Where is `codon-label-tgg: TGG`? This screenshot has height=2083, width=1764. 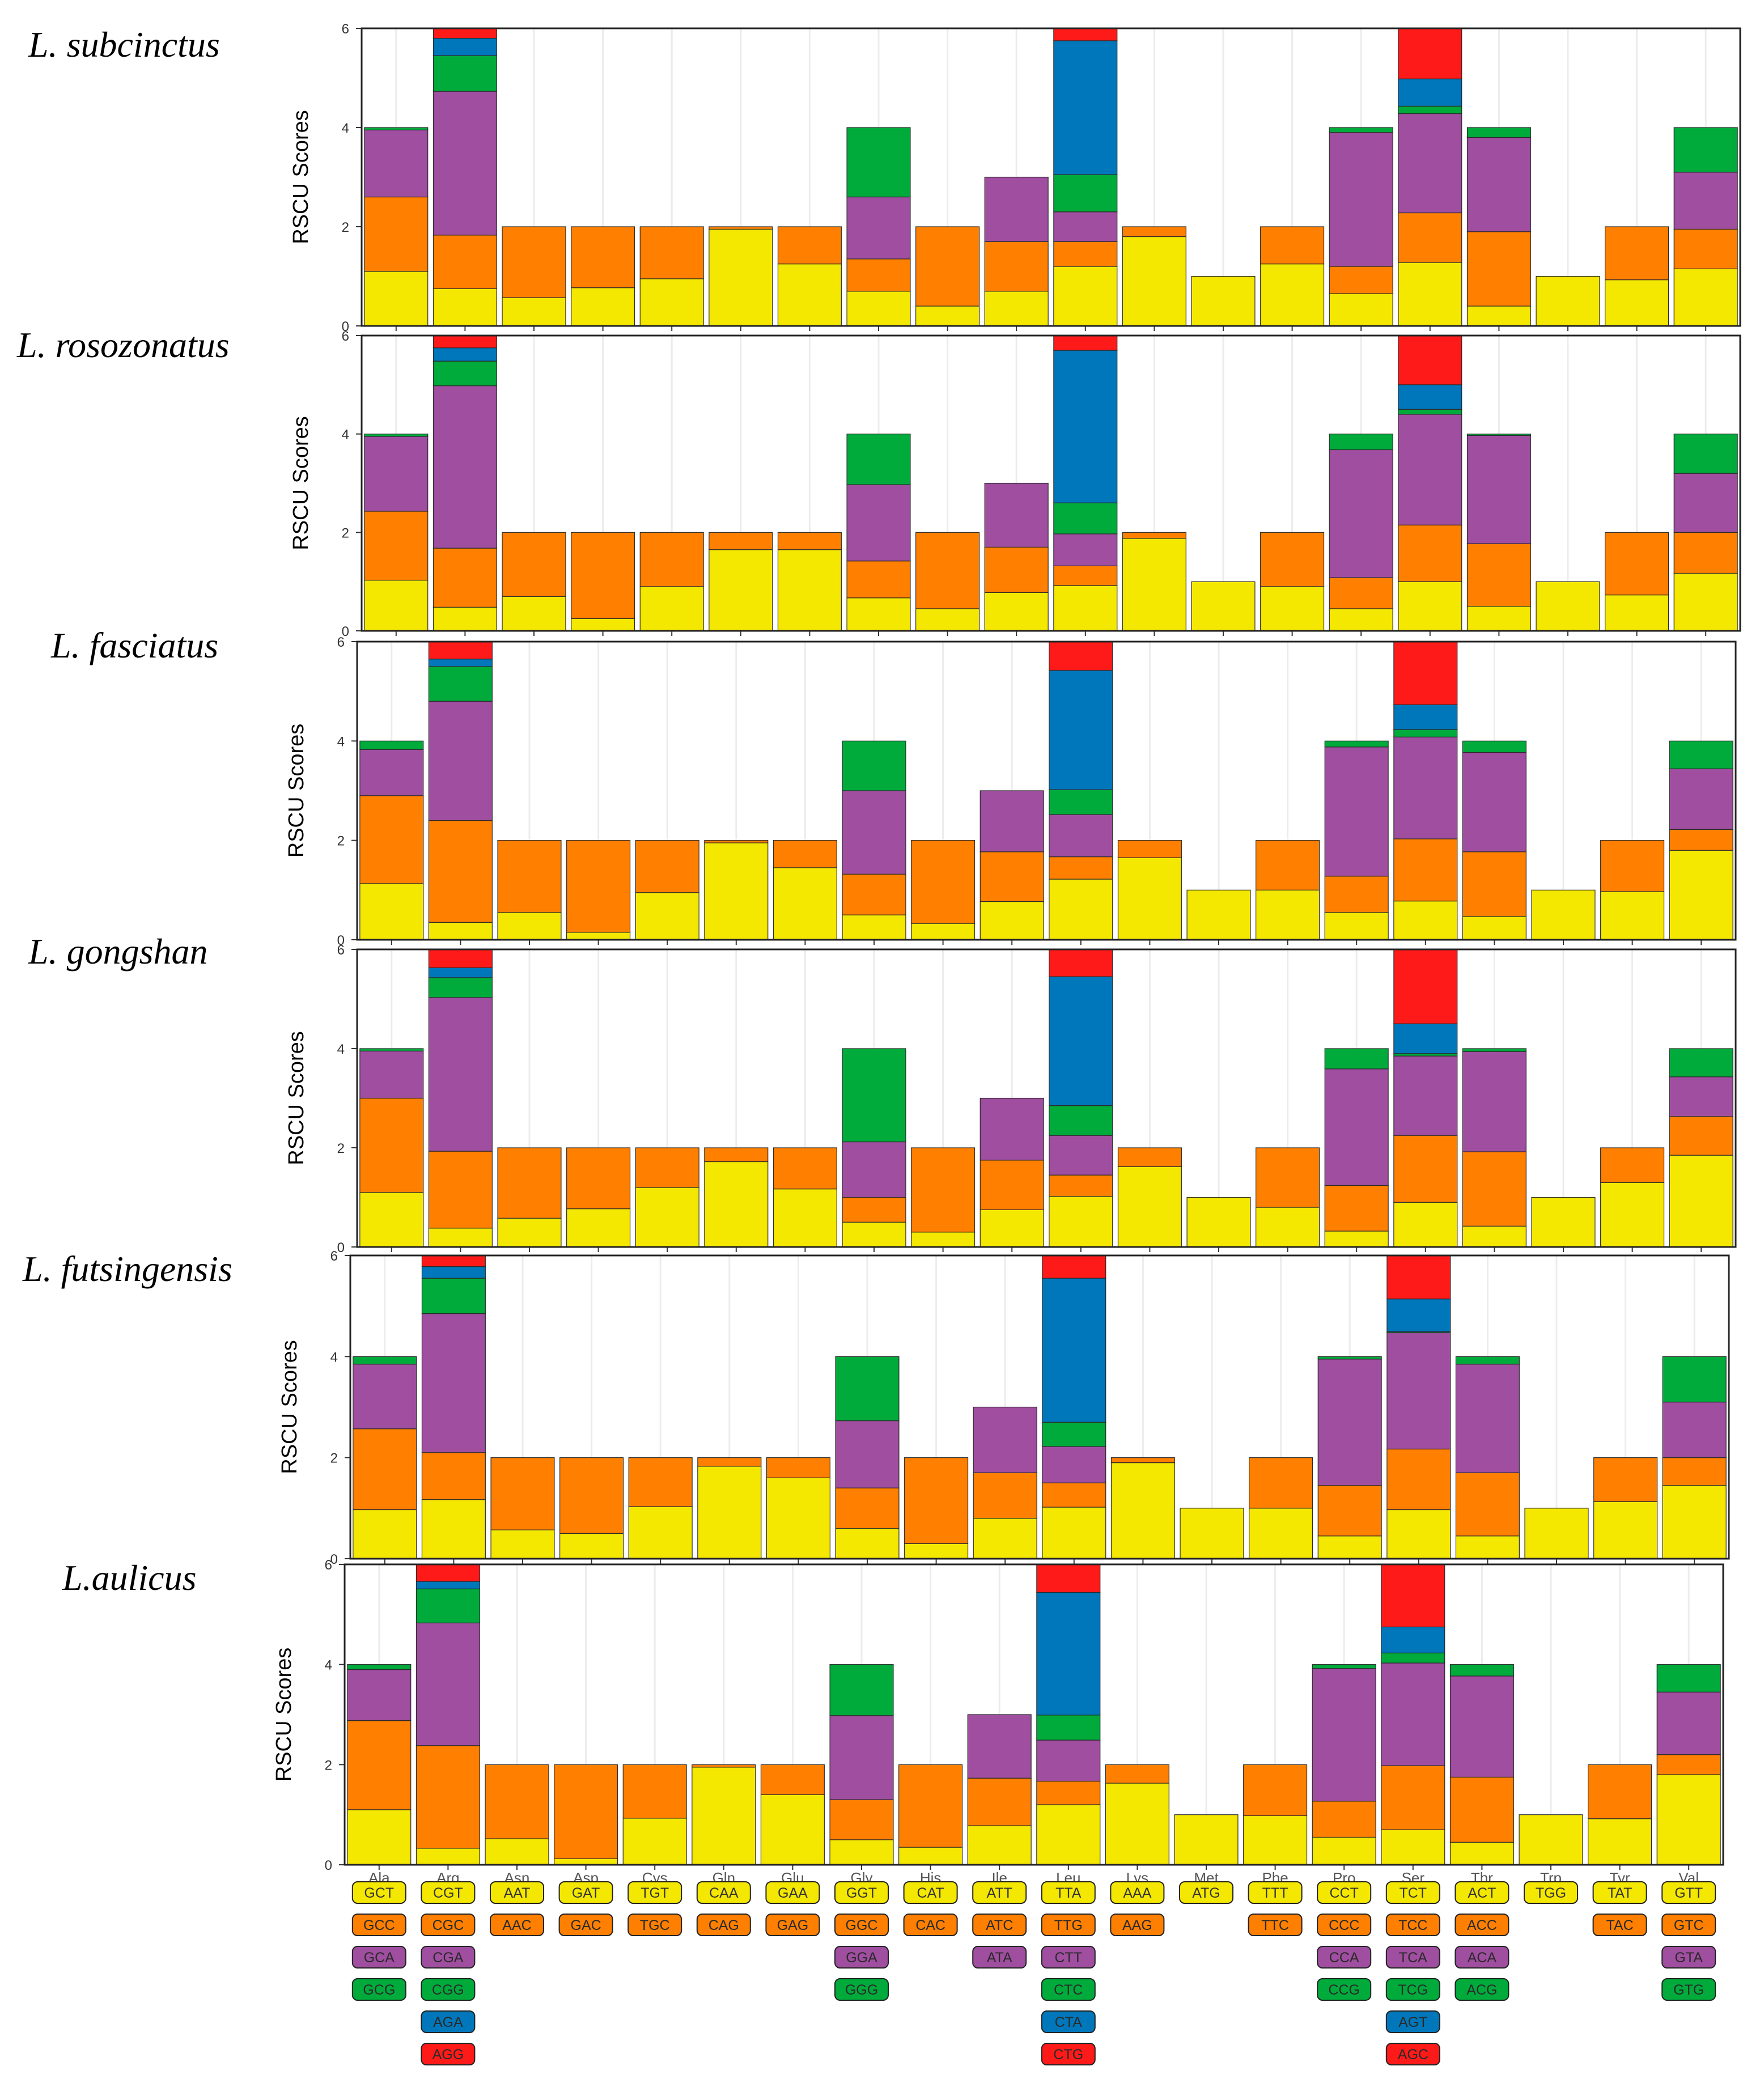
codon-label-tgg: TGG is located at coordinates (1551, 1893).